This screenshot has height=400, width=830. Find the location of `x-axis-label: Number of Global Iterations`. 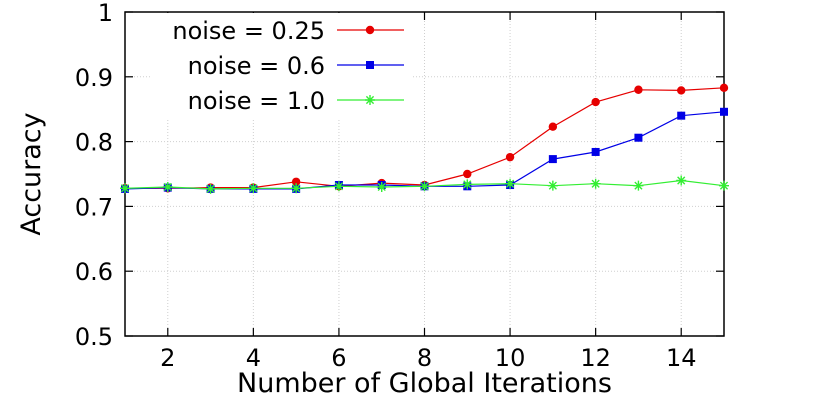

x-axis-label: Number of Global Iterations is located at coordinates (424, 383).